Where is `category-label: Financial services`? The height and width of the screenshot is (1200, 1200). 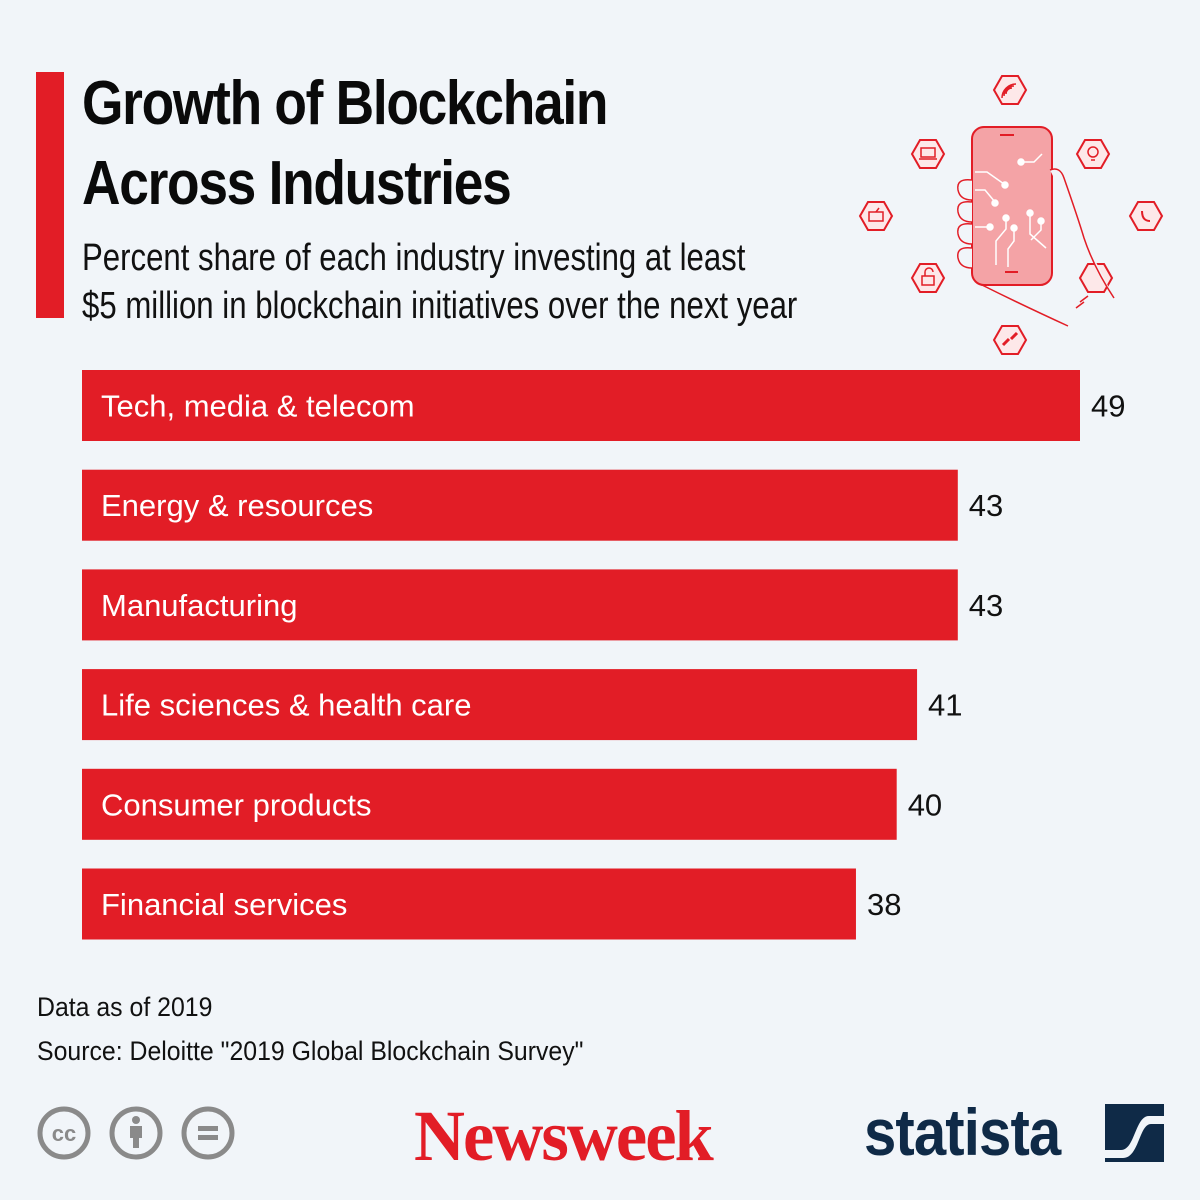 category-label: Financial services is located at coordinates (224, 904).